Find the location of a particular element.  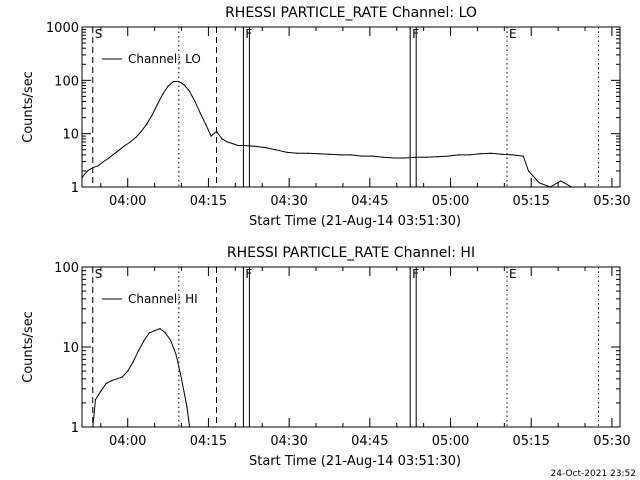

x-tick-label: 04:30 is located at coordinates (288, 201).